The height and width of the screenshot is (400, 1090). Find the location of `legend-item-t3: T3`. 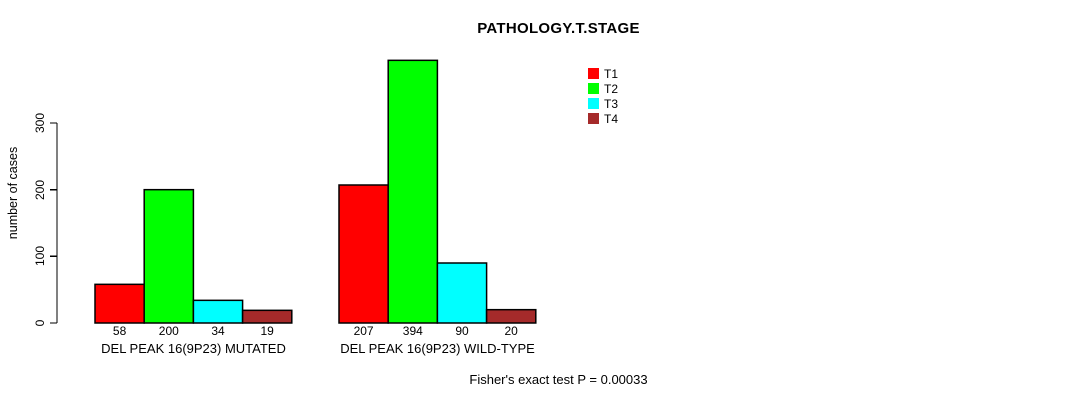

legend-item-t3: T3 is located at coordinates (603, 103).